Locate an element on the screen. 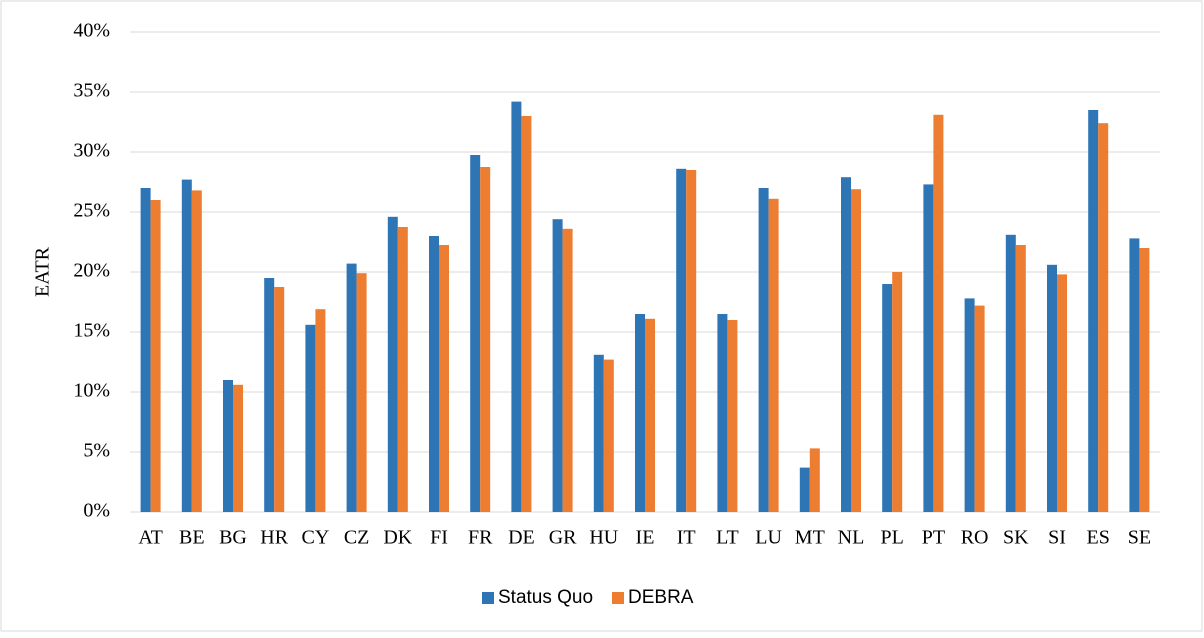 Image resolution: width=1204 pixels, height=638 pixels. x-tick-label: NL is located at coordinates (851, 538).